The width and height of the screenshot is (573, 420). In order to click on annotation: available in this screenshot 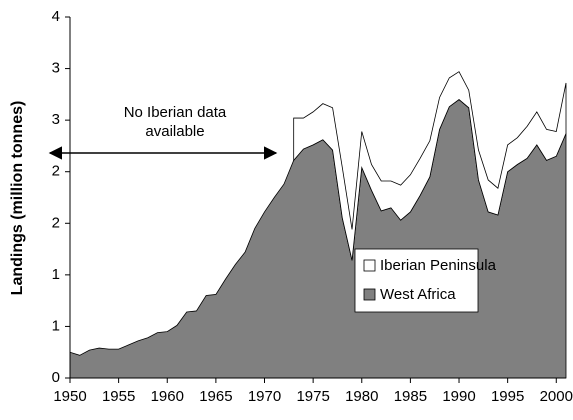, I will do `click(174, 131)`.